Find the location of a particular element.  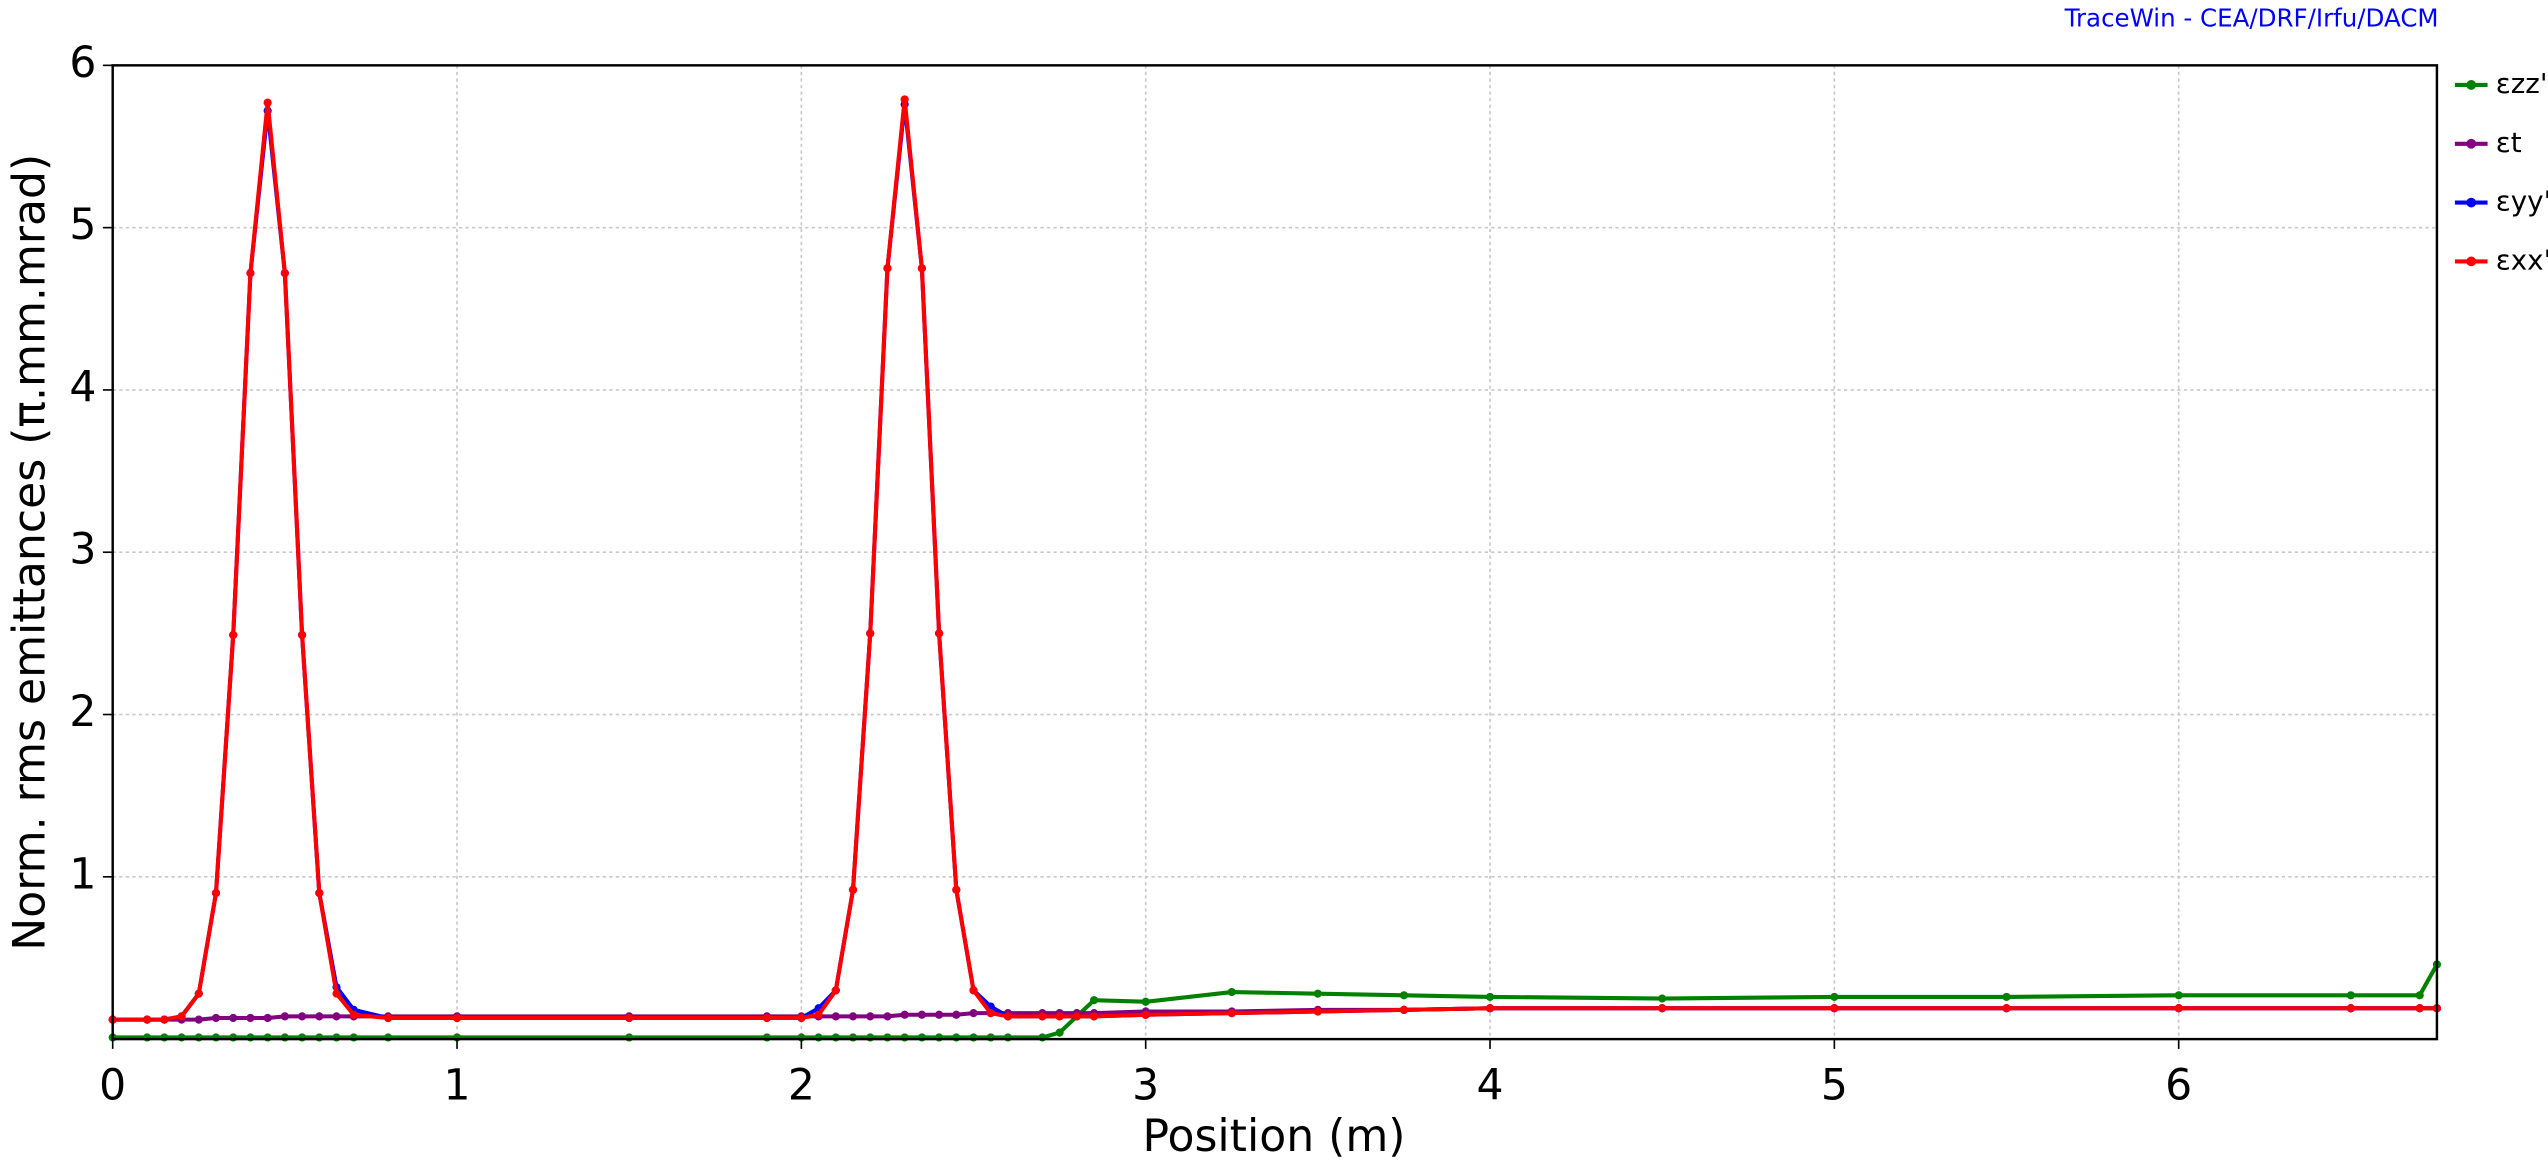

x-tick-label: 5 is located at coordinates (1834, 1086).